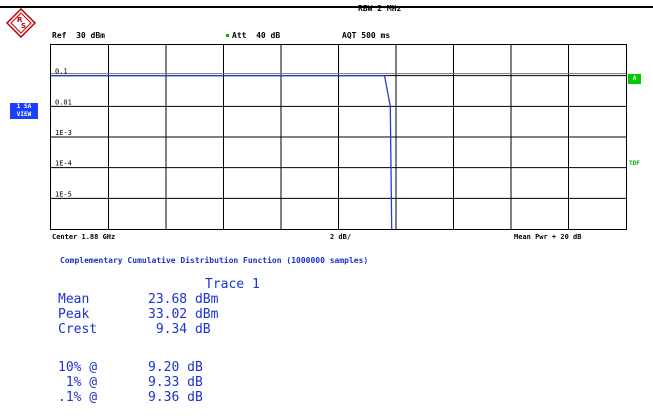 The height and width of the screenshot is (416, 653). What do you see at coordinates (175, 367) in the screenshot?
I see `percent-value: 9.20 dB` at bounding box center [175, 367].